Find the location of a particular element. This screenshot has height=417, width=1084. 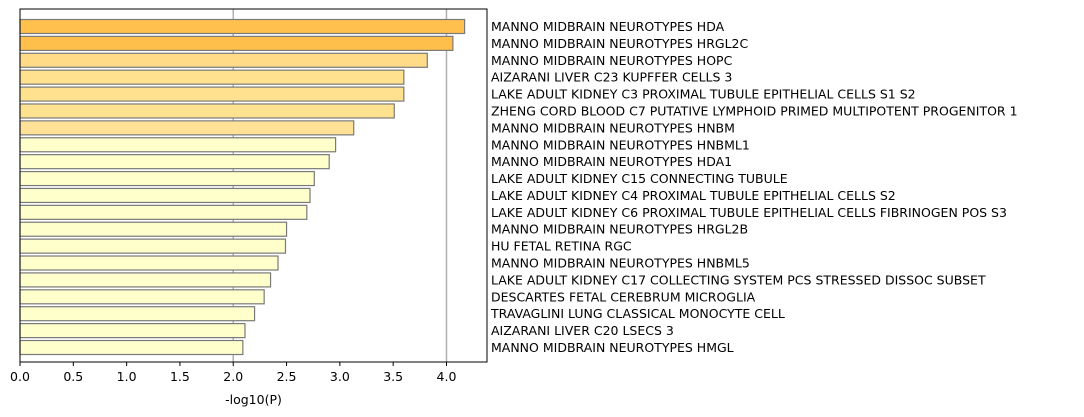

x-axis-ticks: 0.0 0.5 1.0 1.5 2.0 2.5 3.0 3.5 4.0 is located at coordinates (233, 373).